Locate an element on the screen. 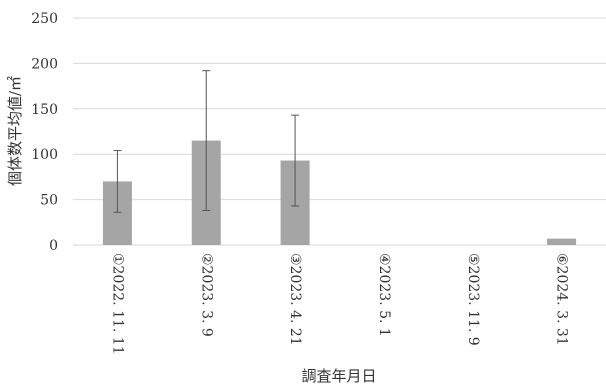  y-tick-label: 150 is located at coordinates (44, 110).